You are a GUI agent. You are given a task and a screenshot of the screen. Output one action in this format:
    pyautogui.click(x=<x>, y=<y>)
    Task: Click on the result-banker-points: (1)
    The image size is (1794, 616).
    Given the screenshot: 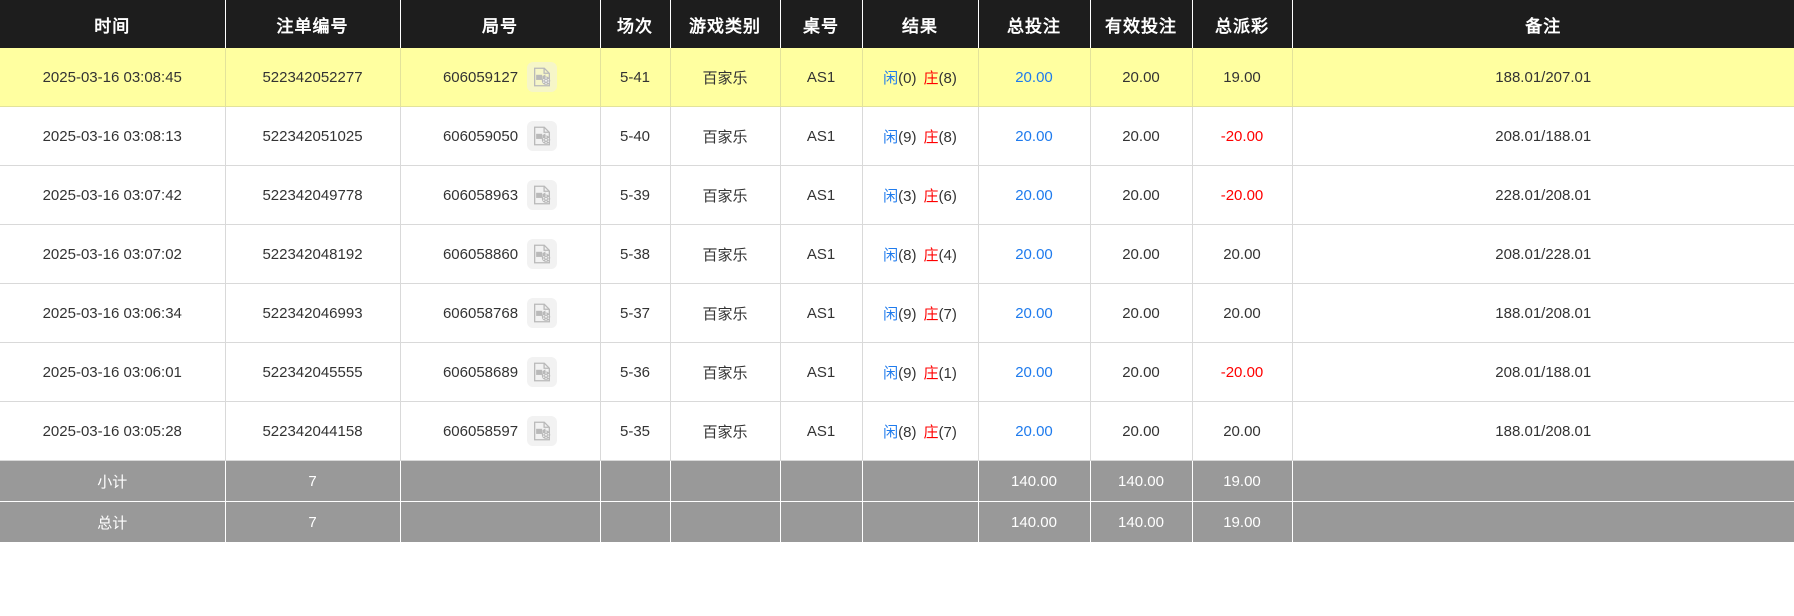 What is the action you would take?
    pyautogui.click(x=947, y=373)
    